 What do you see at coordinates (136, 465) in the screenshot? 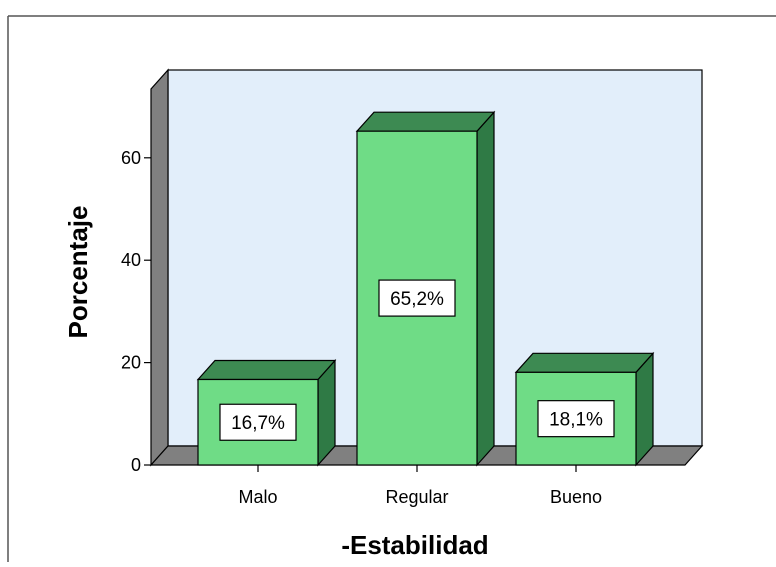
I see `y-tick-label: 0` at bounding box center [136, 465].